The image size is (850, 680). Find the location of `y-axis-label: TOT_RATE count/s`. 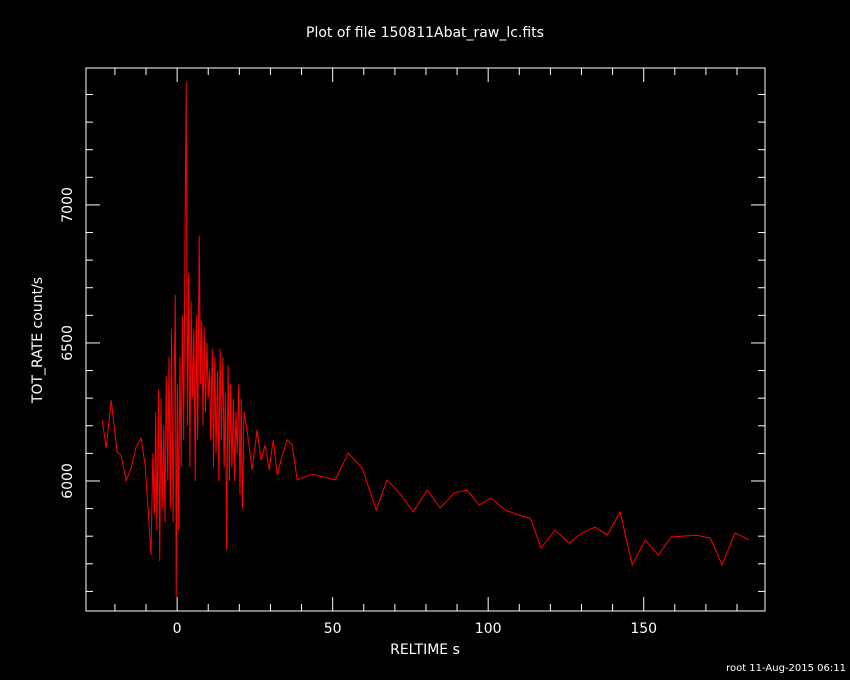

y-axis-label: TOT_RATE count/s is located at coordinates (38, 340).